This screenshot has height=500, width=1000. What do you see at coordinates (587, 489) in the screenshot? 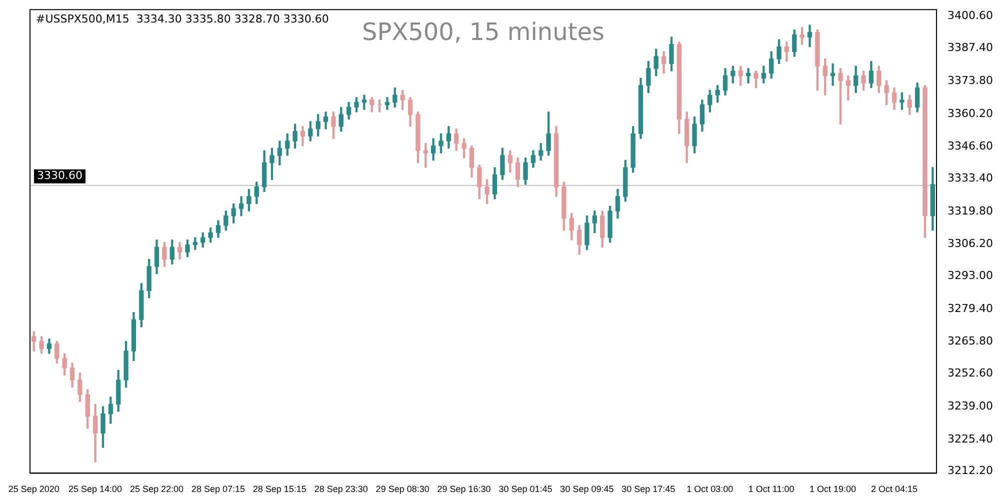
I see `x-tick-label: 30 Sep 09:45` at bounding box center [587, 489].